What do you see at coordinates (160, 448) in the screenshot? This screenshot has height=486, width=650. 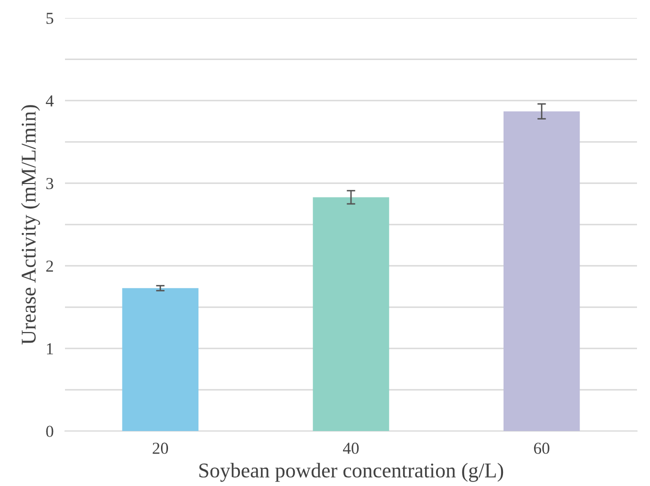 I see `x-tick-label: 20` at bounding box center [160, 448].